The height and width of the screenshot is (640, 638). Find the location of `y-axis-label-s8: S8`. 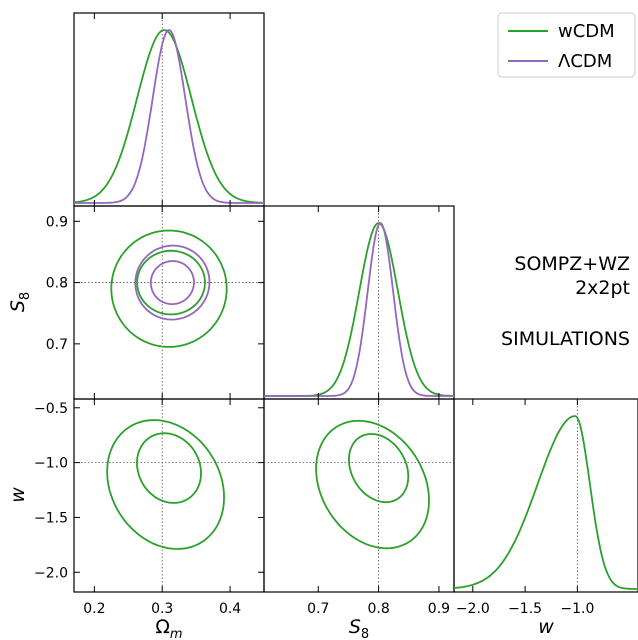

y-axis-label-s8: S8 is located at coordinates (20, 302).